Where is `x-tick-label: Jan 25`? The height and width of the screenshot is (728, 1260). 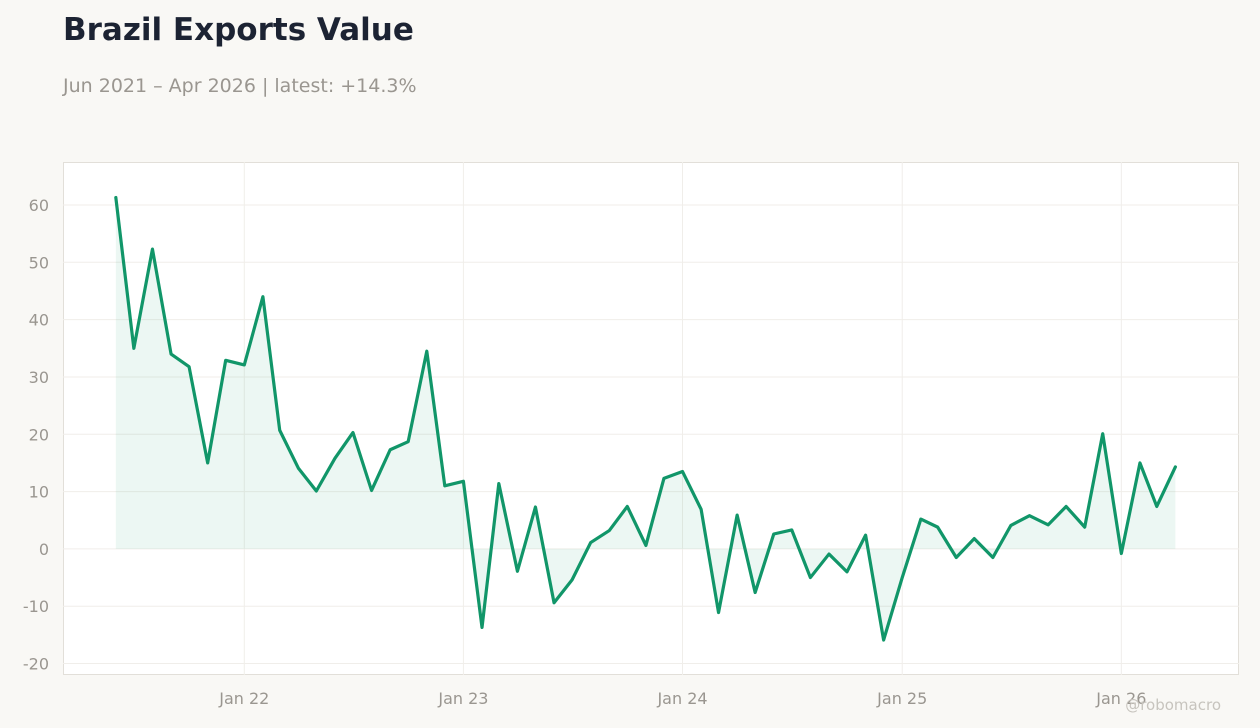 x-tick-label: Jan 25 is located at coordinates (901, 698).